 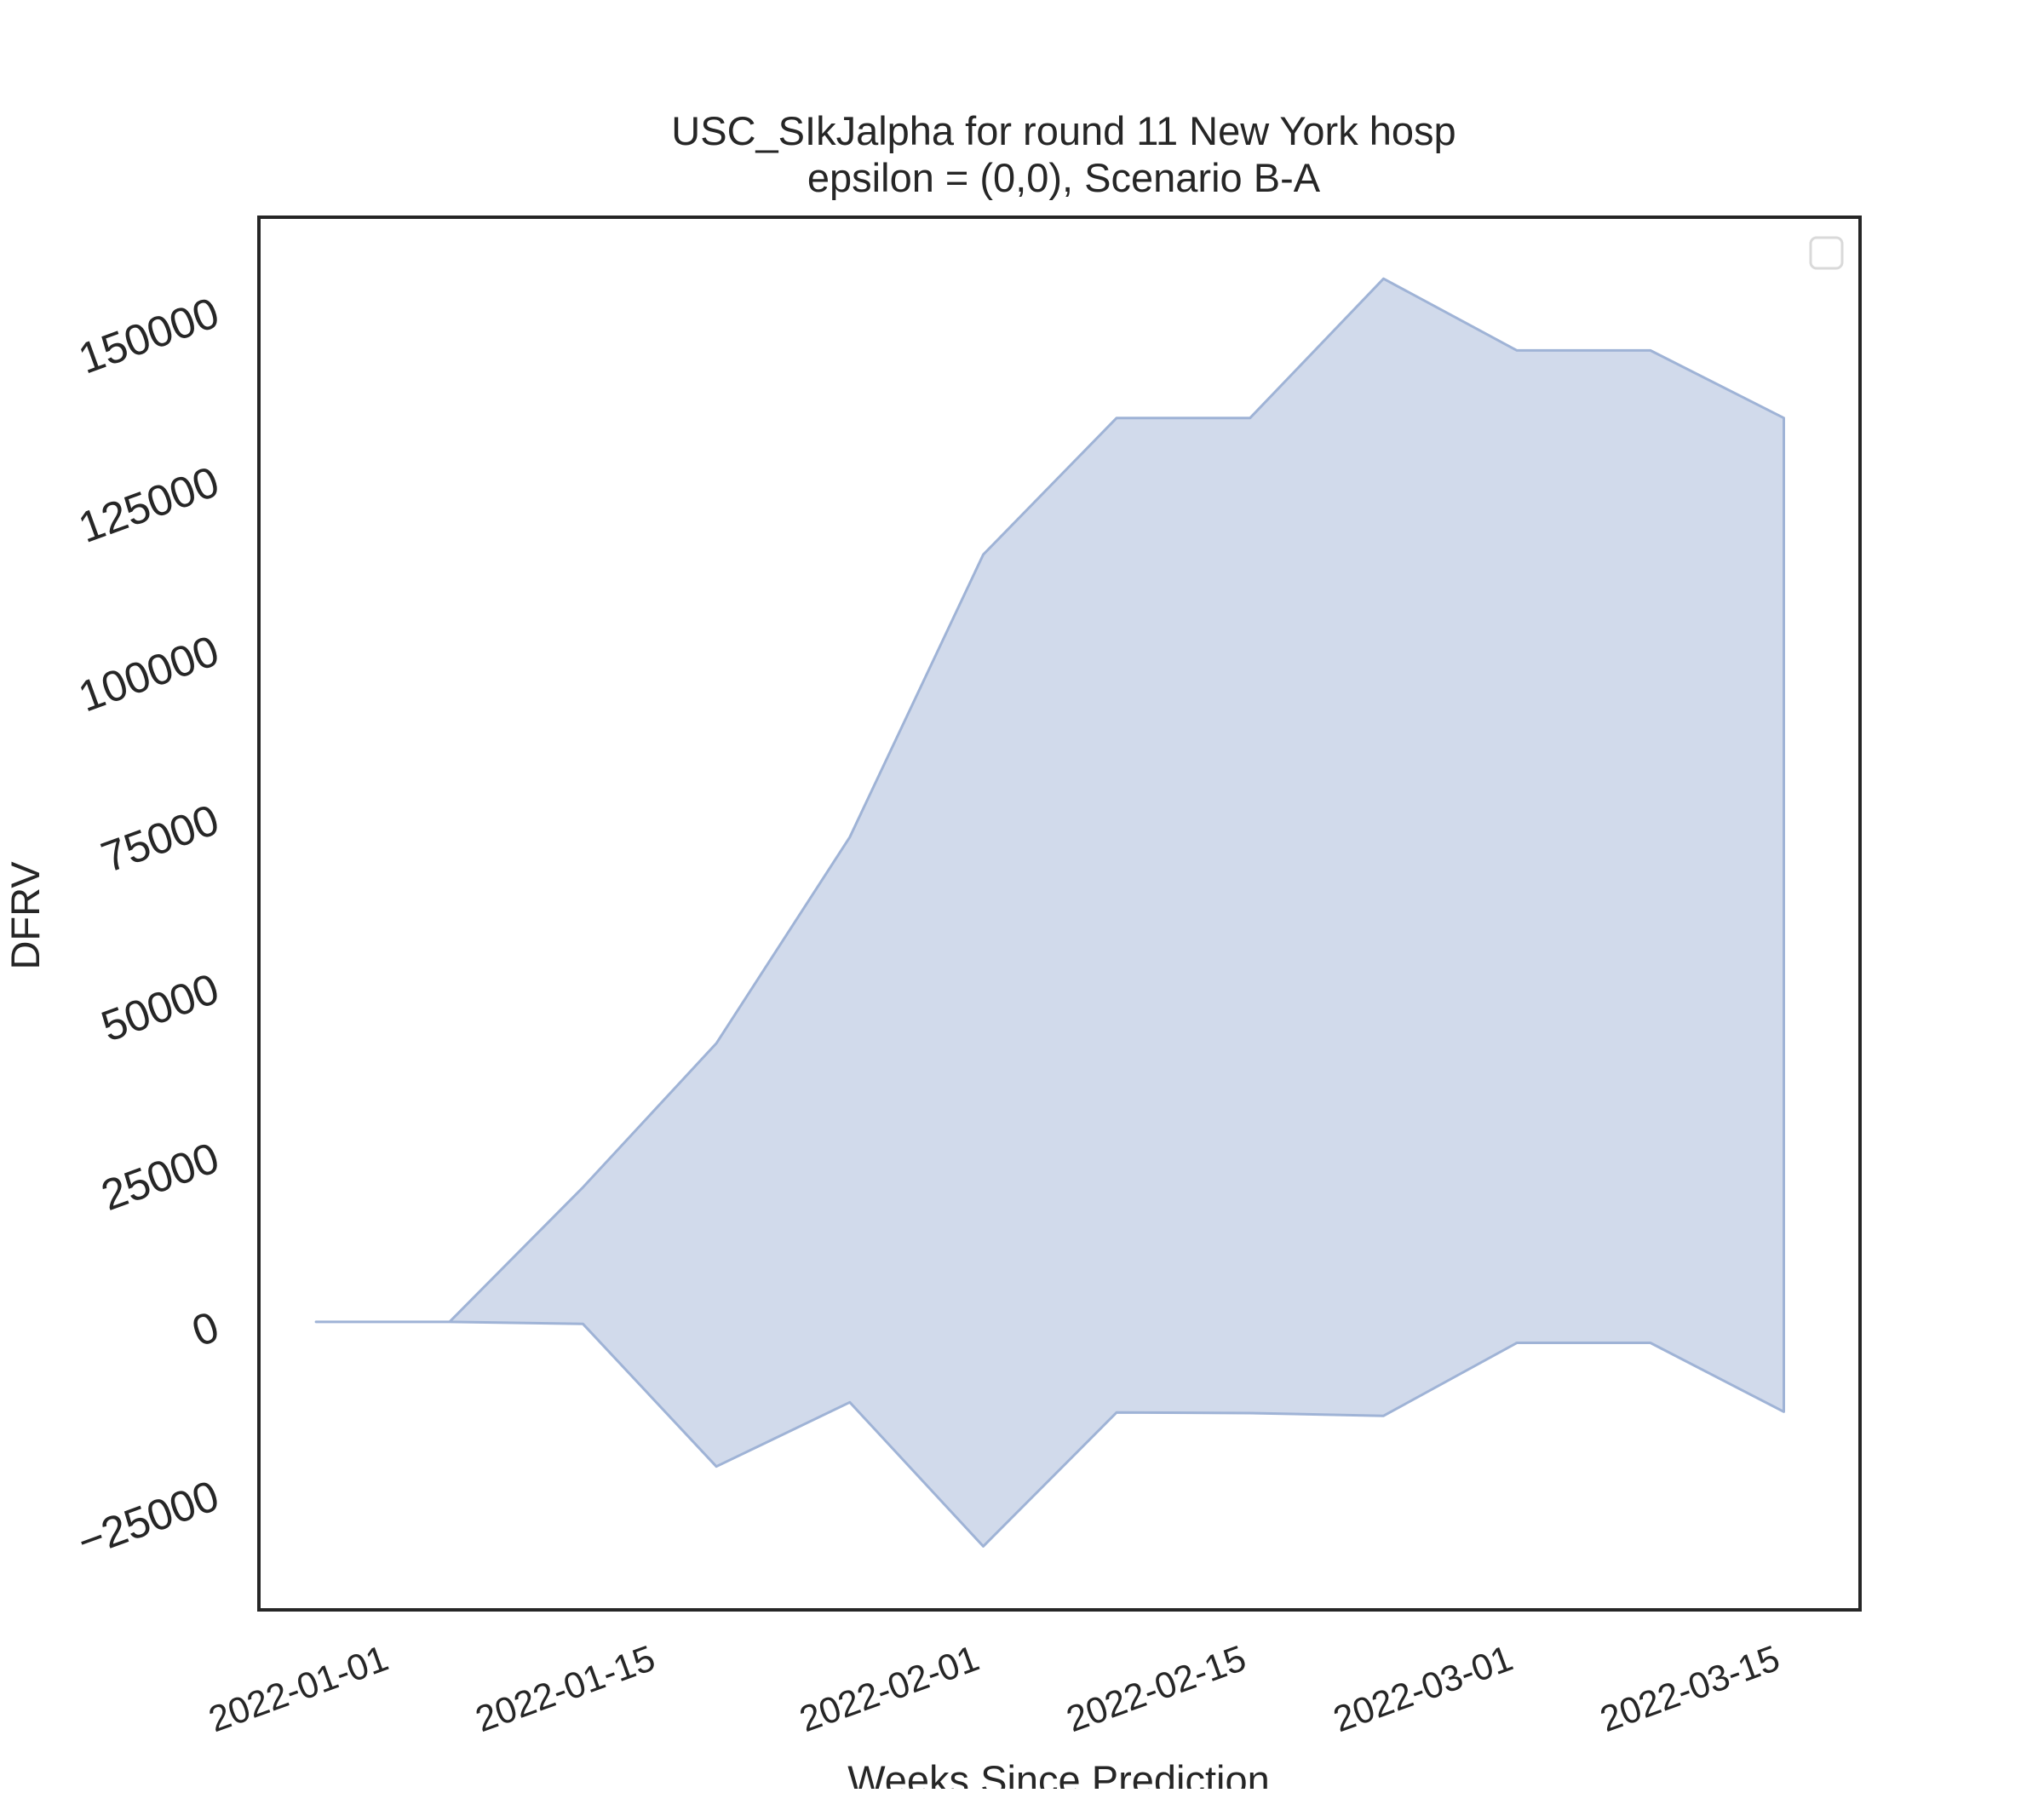 What do you see at coordinates (1064, 178) in the screenshot?
I see `chart-title-line2: epsilon = (0,0), Scenario B-A` at bounding box center [1064, 178].